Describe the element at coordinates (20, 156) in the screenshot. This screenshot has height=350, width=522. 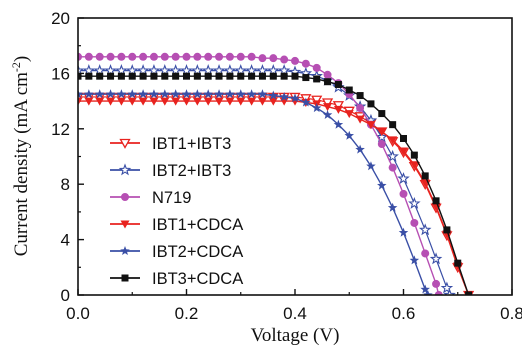
I see `y-axis-title: Current density (mA cm-2)` at that location.